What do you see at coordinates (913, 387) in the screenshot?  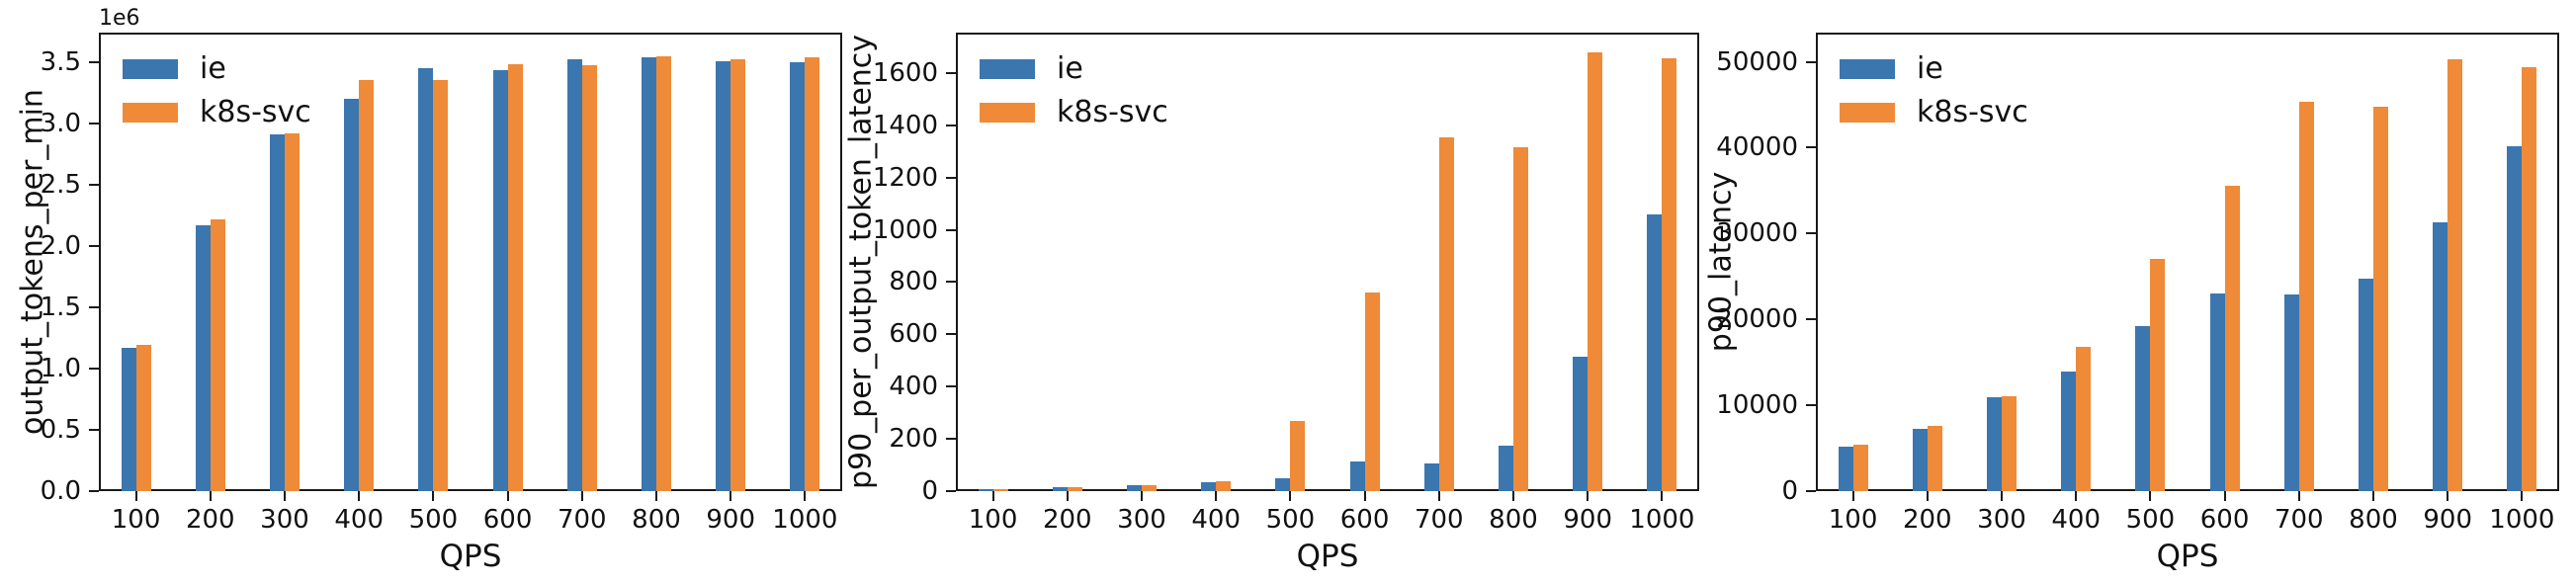 I see `y-tick-label: 400` at bounding box center [913, 387].